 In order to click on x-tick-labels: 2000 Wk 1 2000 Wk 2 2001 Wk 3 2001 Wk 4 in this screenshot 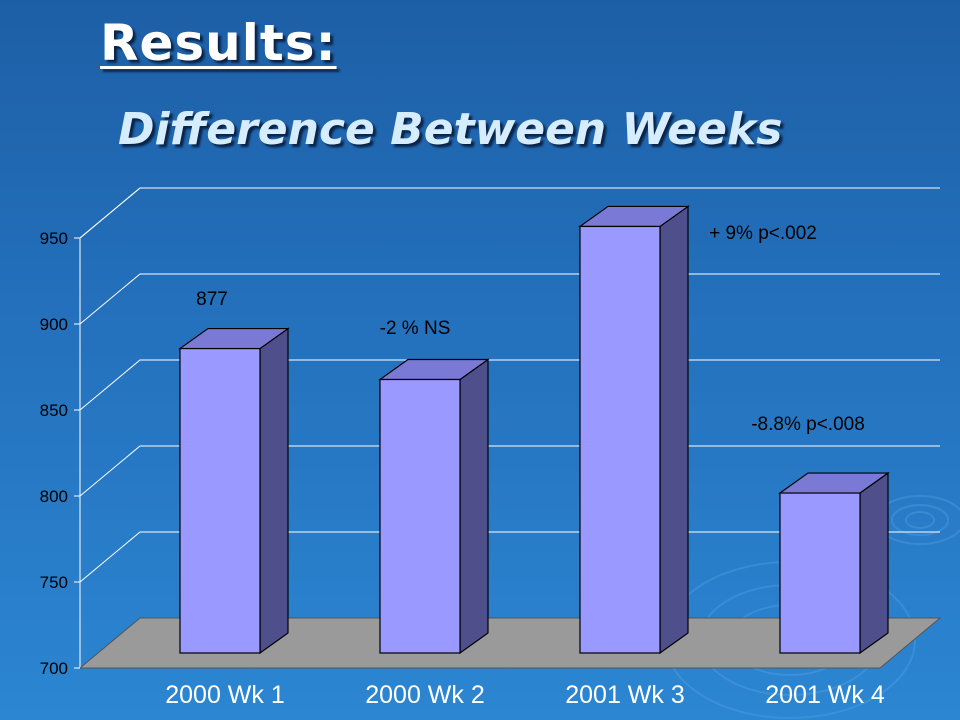, I will do `click(525, 695)`.